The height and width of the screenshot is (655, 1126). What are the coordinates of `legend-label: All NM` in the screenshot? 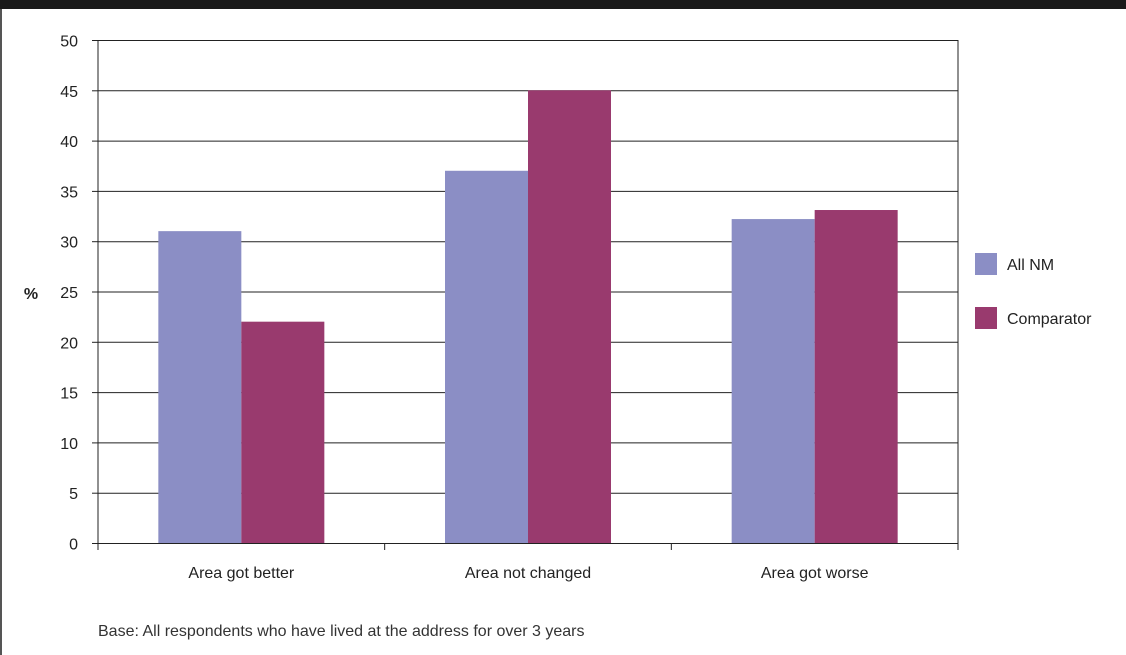 It's located at (1030, 265).